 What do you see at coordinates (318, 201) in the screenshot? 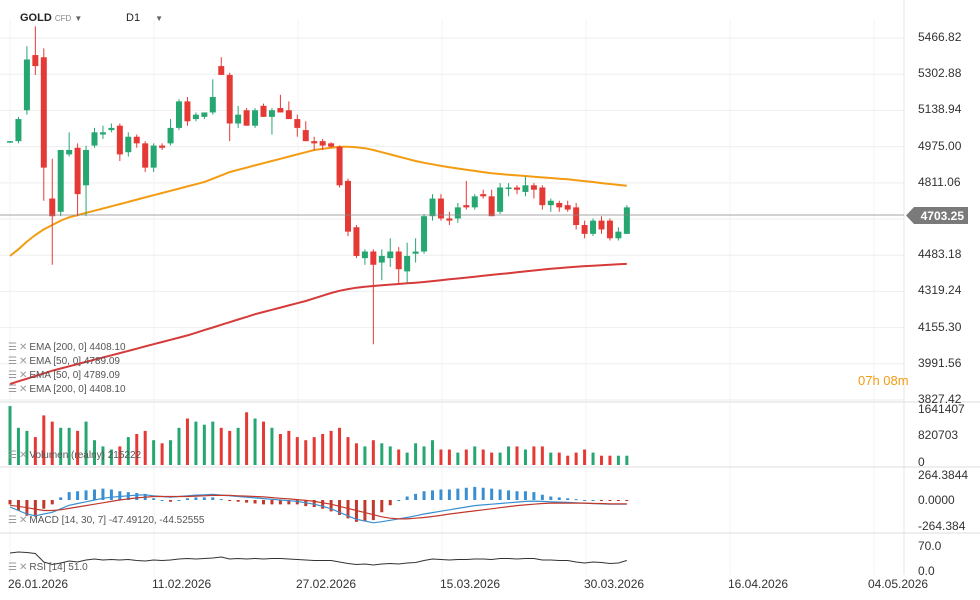
I see `ema-50-line` at bounding box center [318, 201].